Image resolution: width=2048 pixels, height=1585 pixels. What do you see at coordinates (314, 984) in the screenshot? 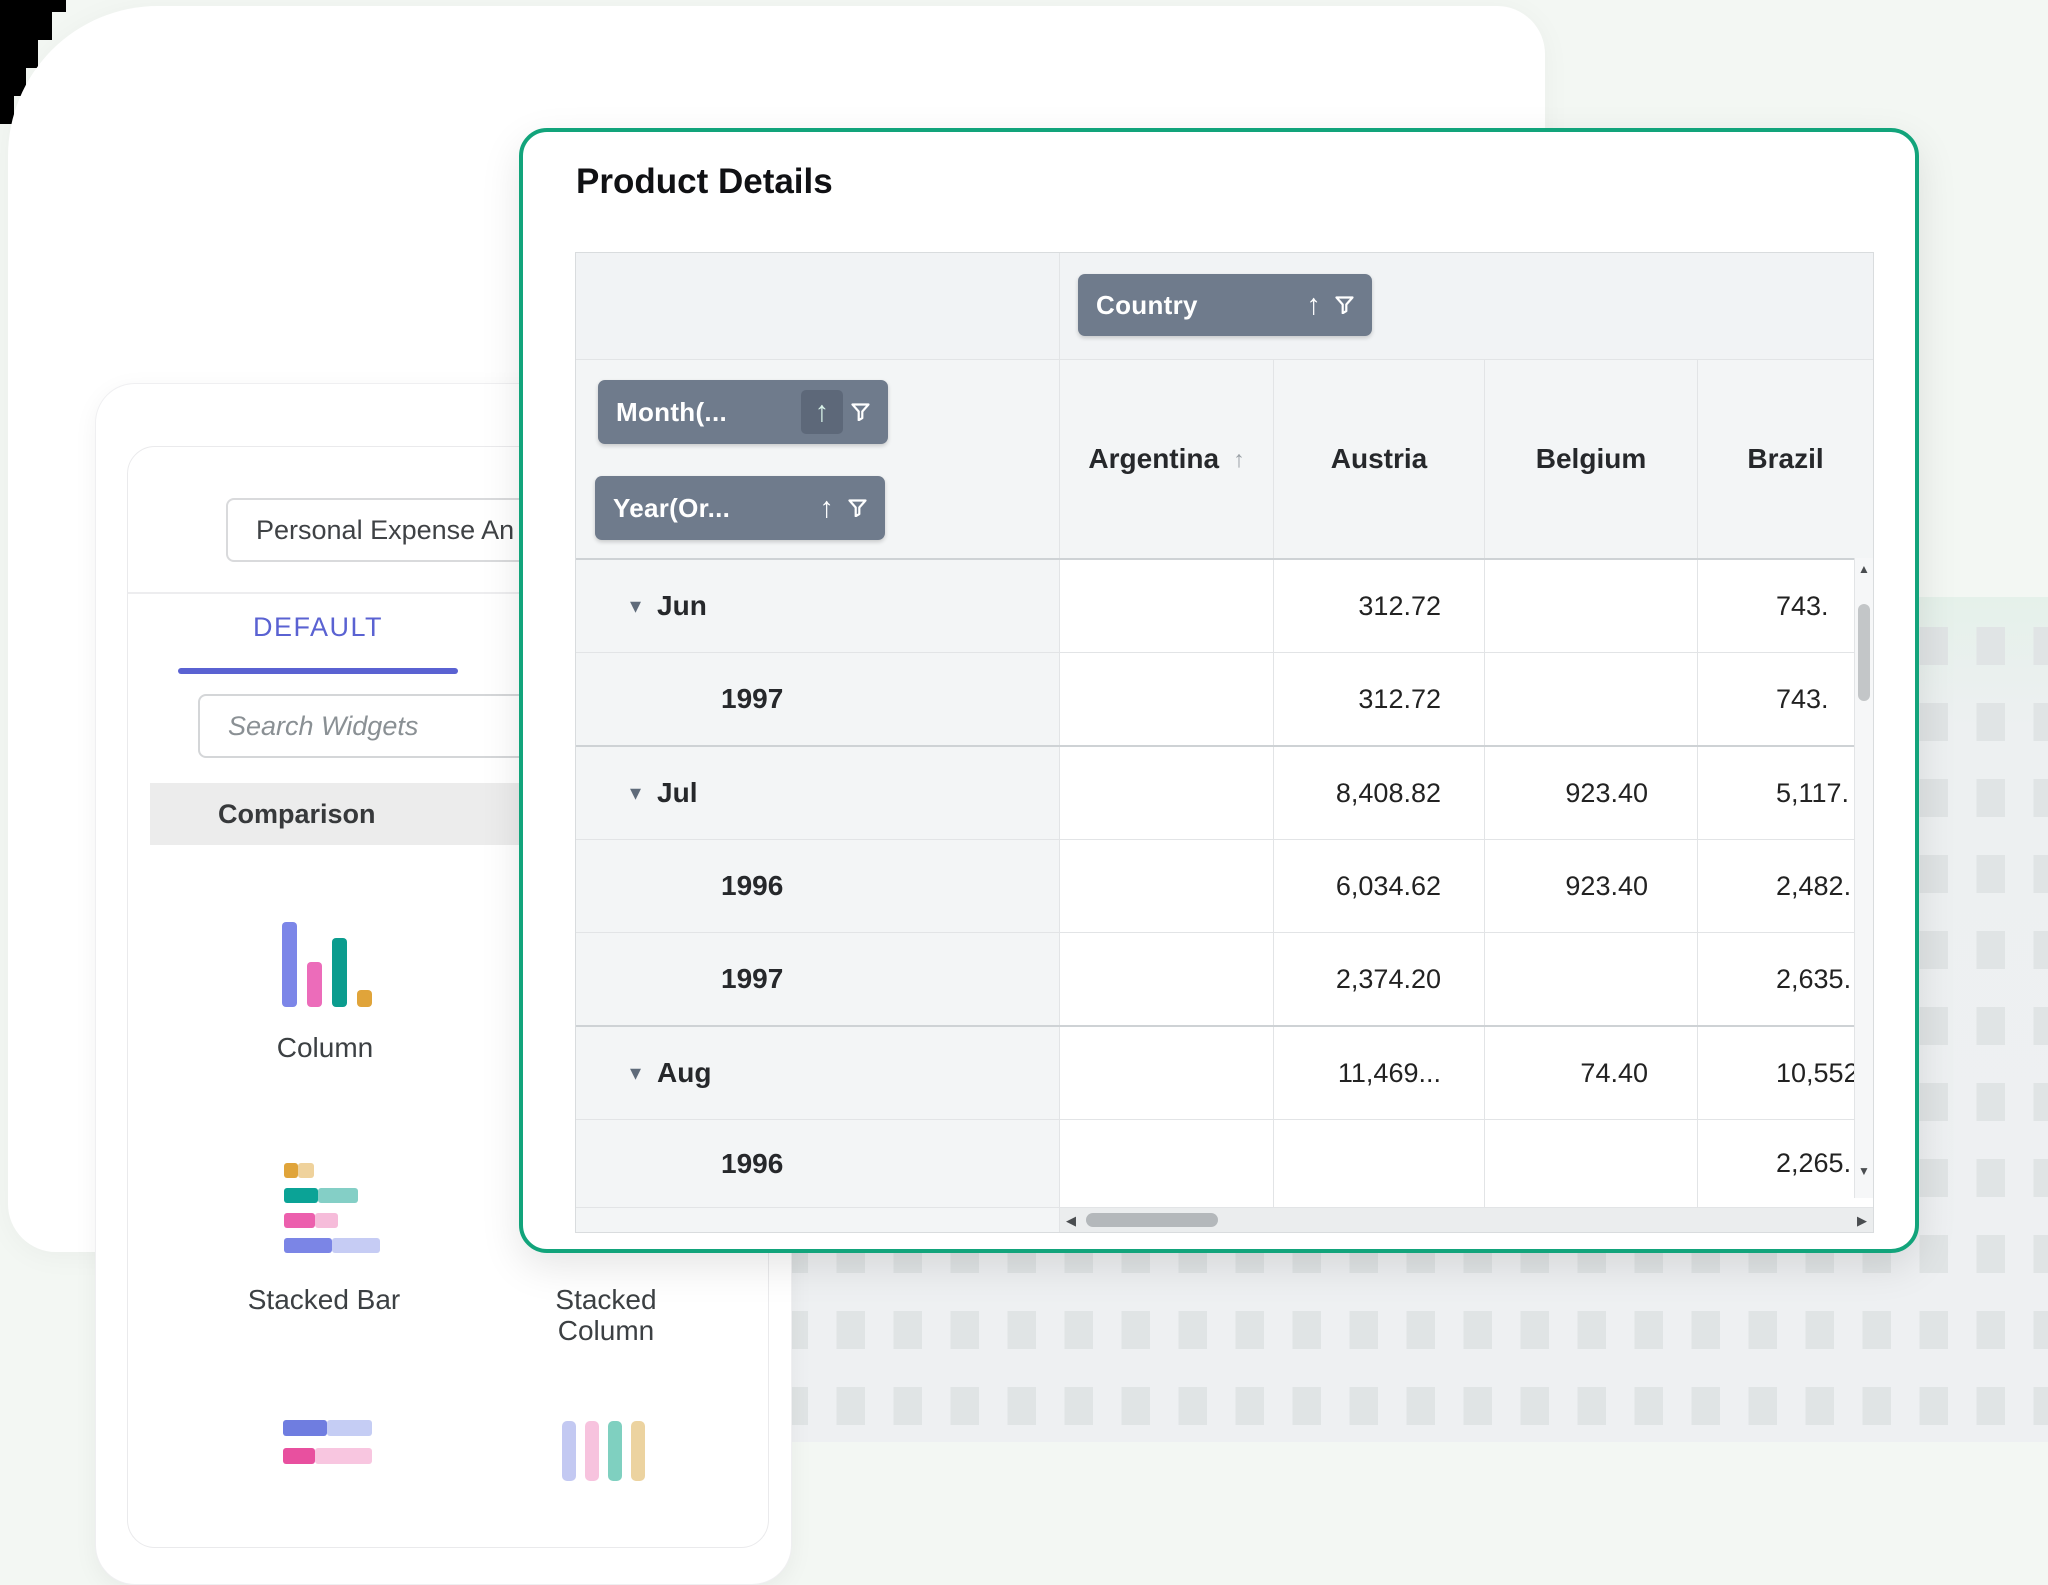
I see `bar-pink` at bounding box center [314, 984].